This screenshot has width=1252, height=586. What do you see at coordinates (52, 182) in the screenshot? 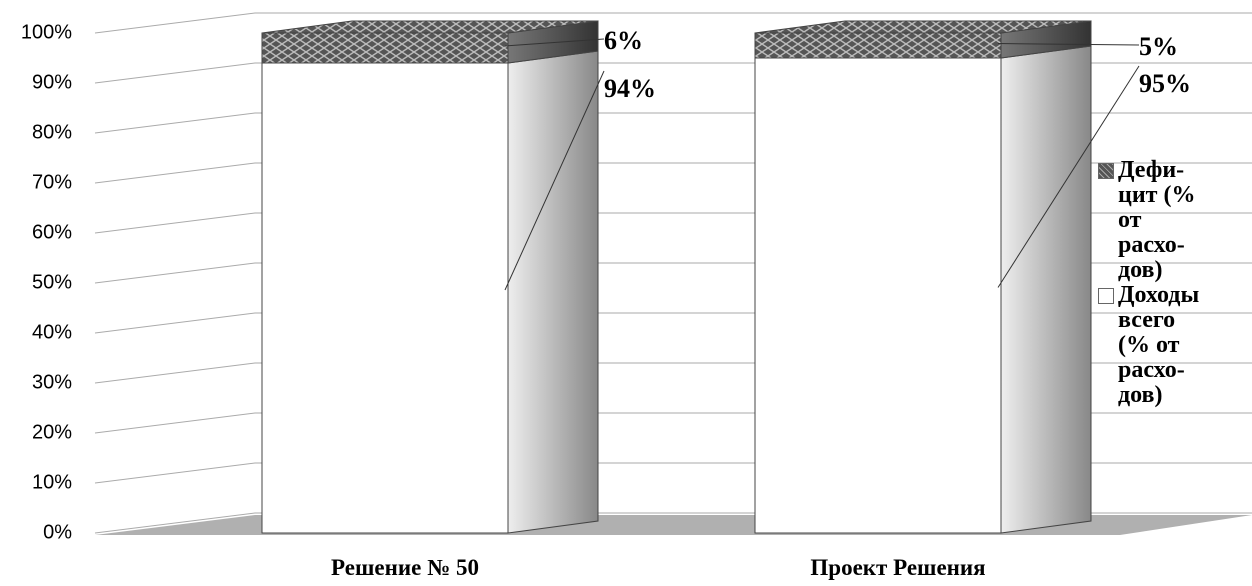
I see `y-tick-label: 70%` at bounding box center [52, 182].